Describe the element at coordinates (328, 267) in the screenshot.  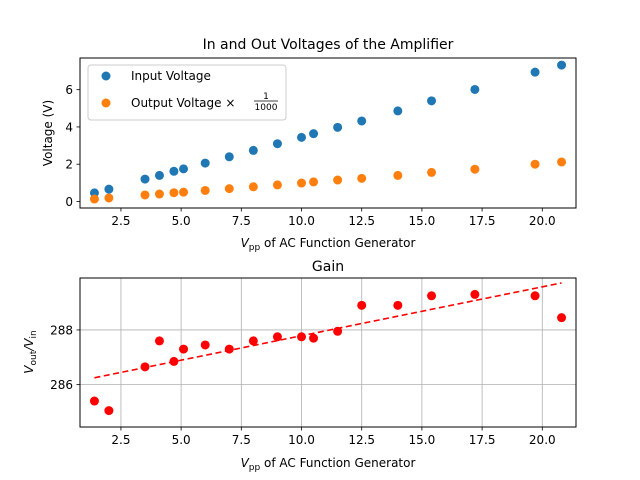
I see `plot2-title: Gain` at that location.